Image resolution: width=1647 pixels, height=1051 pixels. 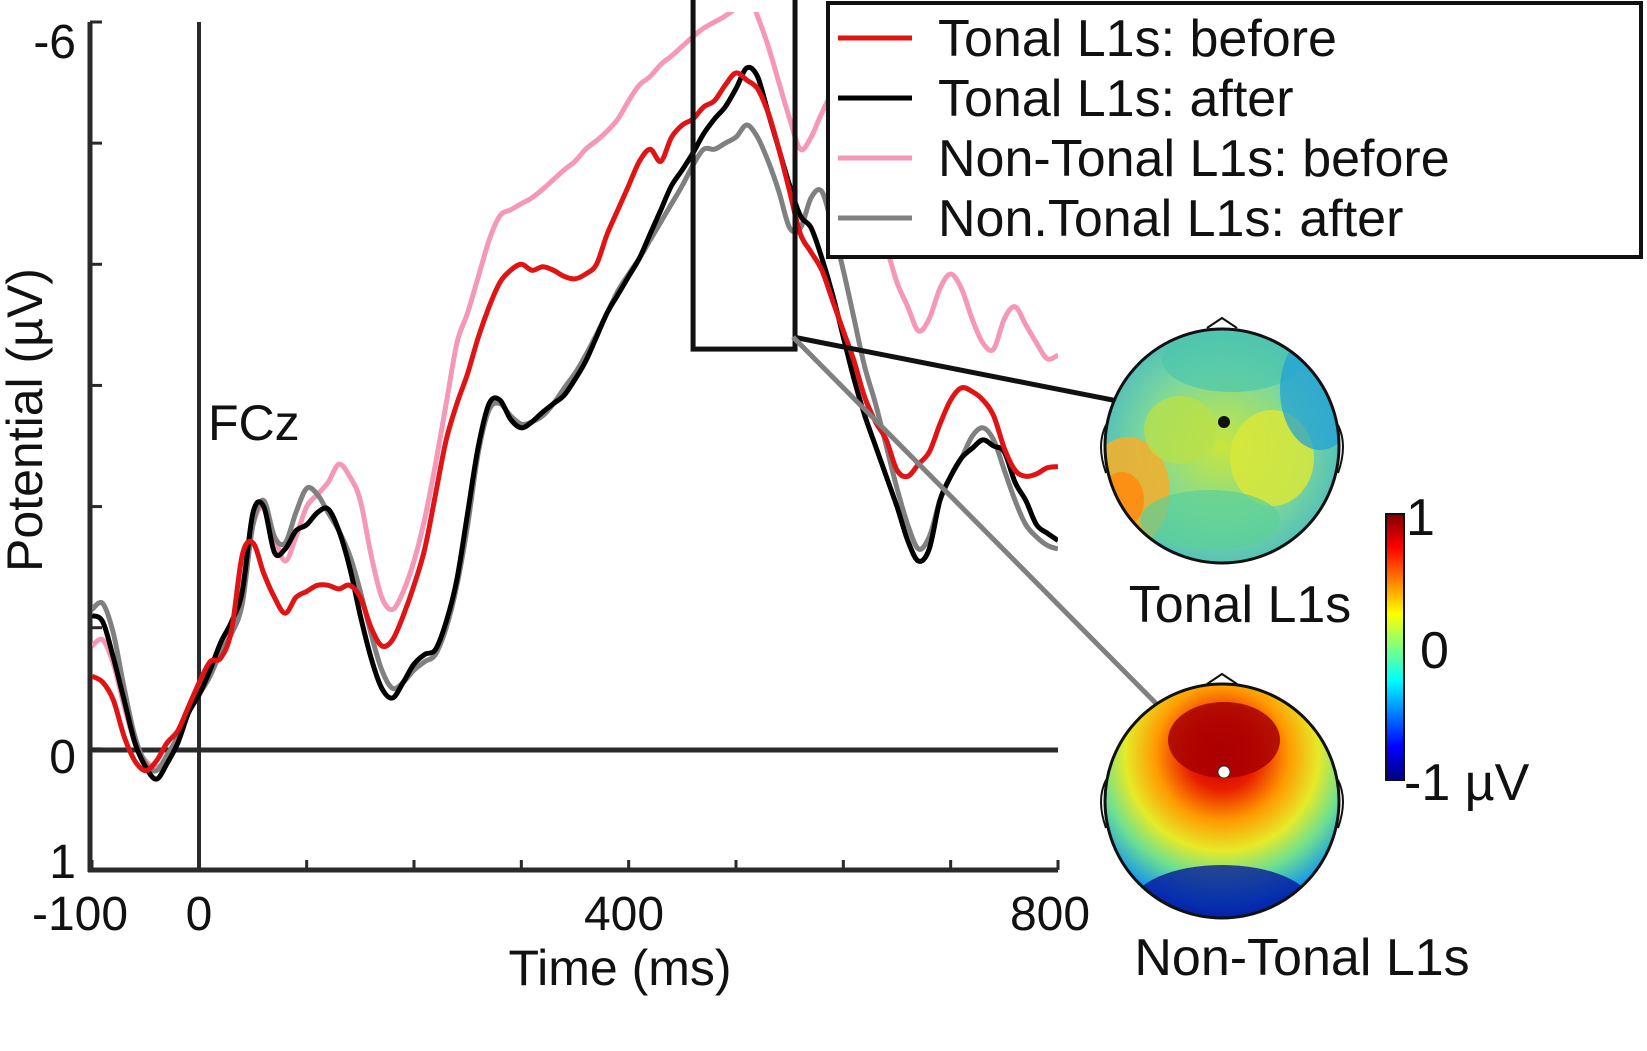 What do you see at coordinates (62, 862) in the screenshot?
I see `y-tick-label: 1` at bounding box center [62, 862].